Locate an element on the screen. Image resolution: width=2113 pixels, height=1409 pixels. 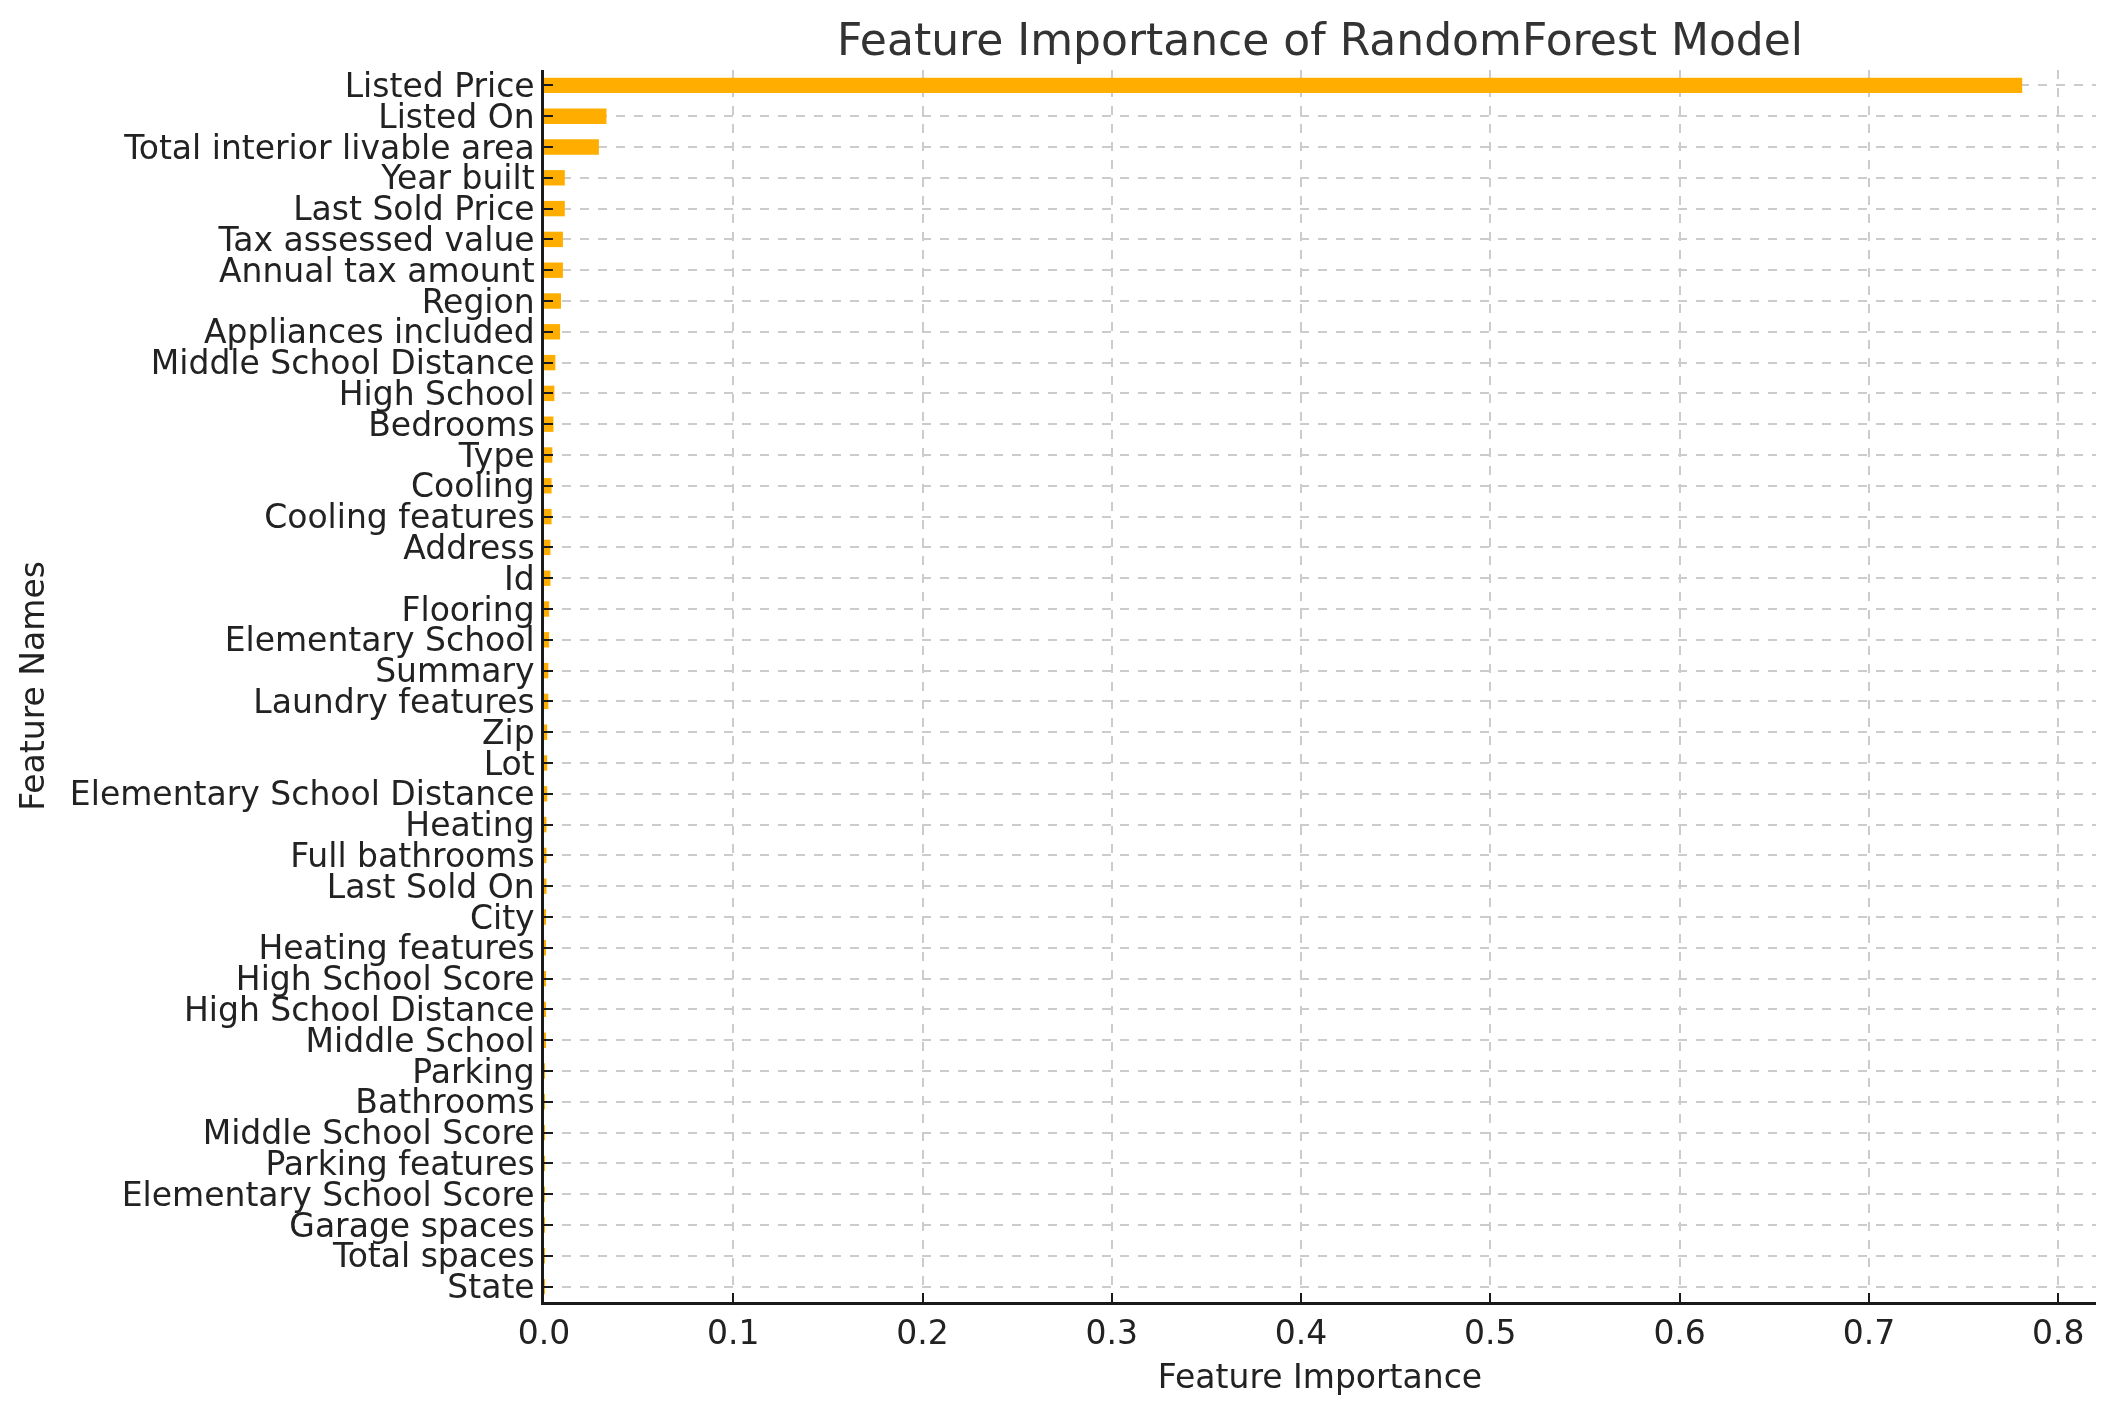
x-tick-label: 0.5 is located at coordinates (1490, 1333).